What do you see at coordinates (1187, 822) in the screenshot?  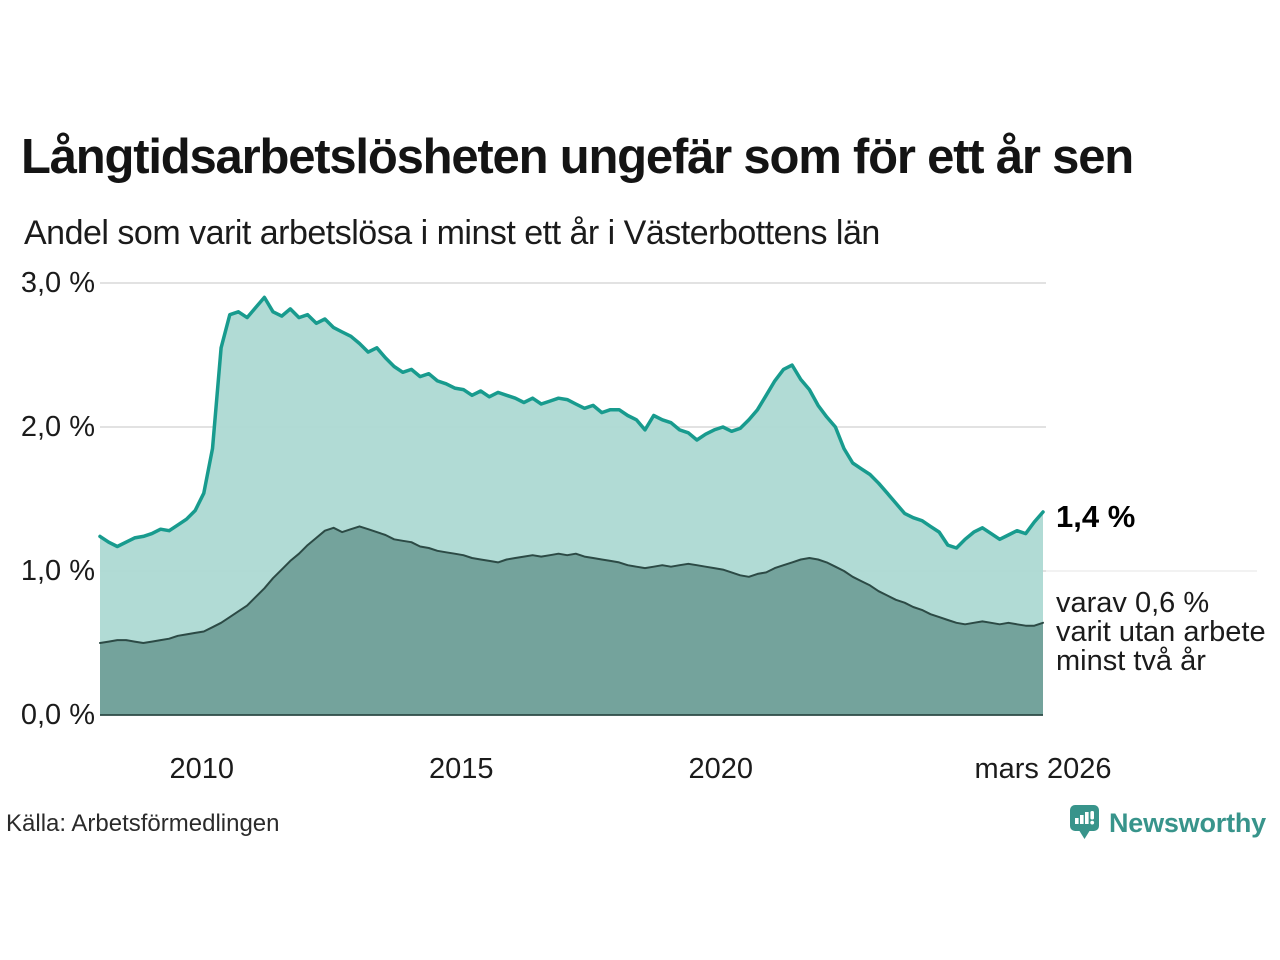 I see `brand-name: Newsworthy` at bounding box center [1187, 822].